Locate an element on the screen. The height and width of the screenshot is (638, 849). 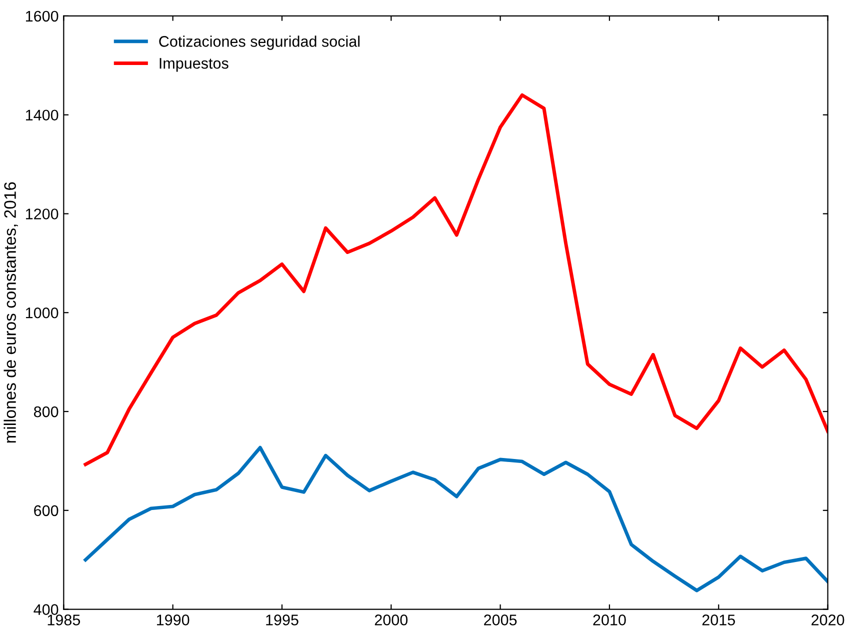
y-tick-label: 1200 is located at coordinates (42, 214).